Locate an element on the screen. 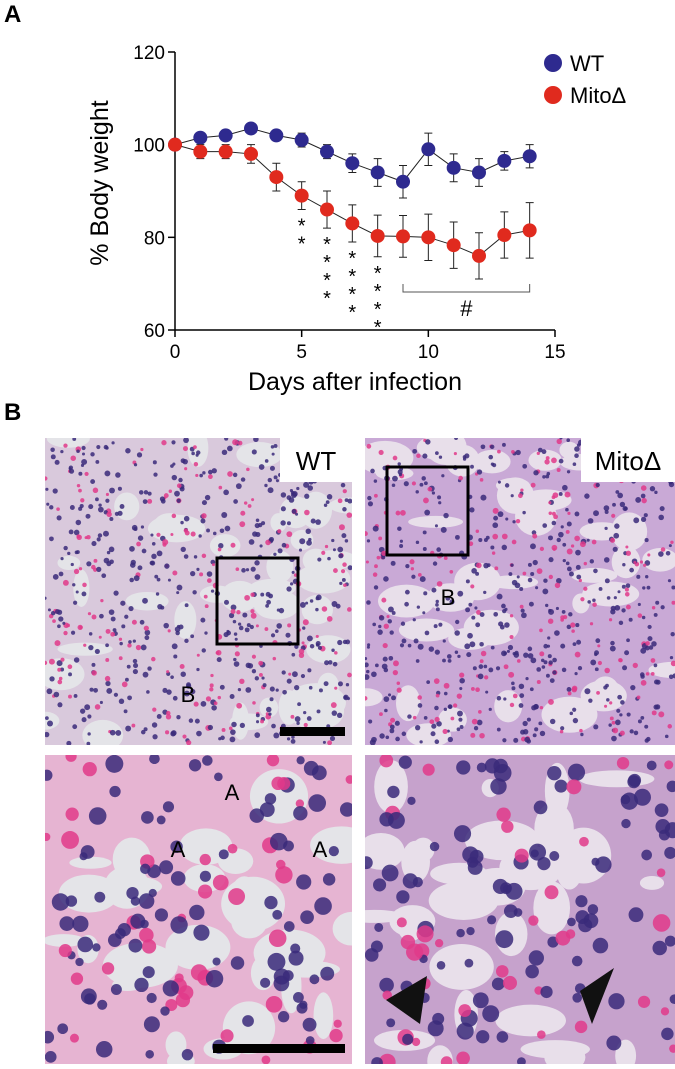  bracket-label: # is located at coordinates (466, 308).